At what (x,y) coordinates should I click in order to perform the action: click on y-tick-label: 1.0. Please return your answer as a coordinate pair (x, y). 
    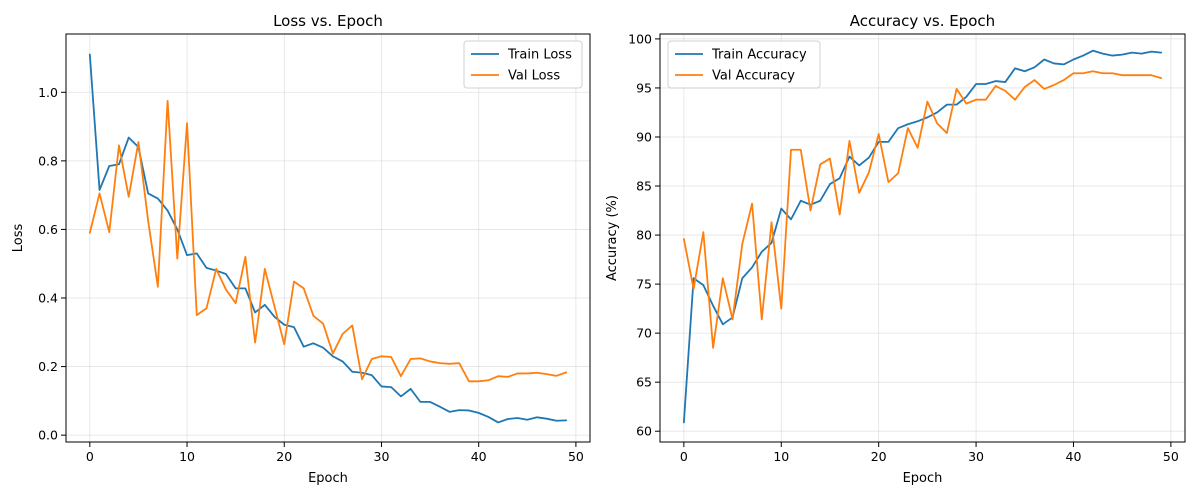
    Looking at the image, I should click on (48, 92).